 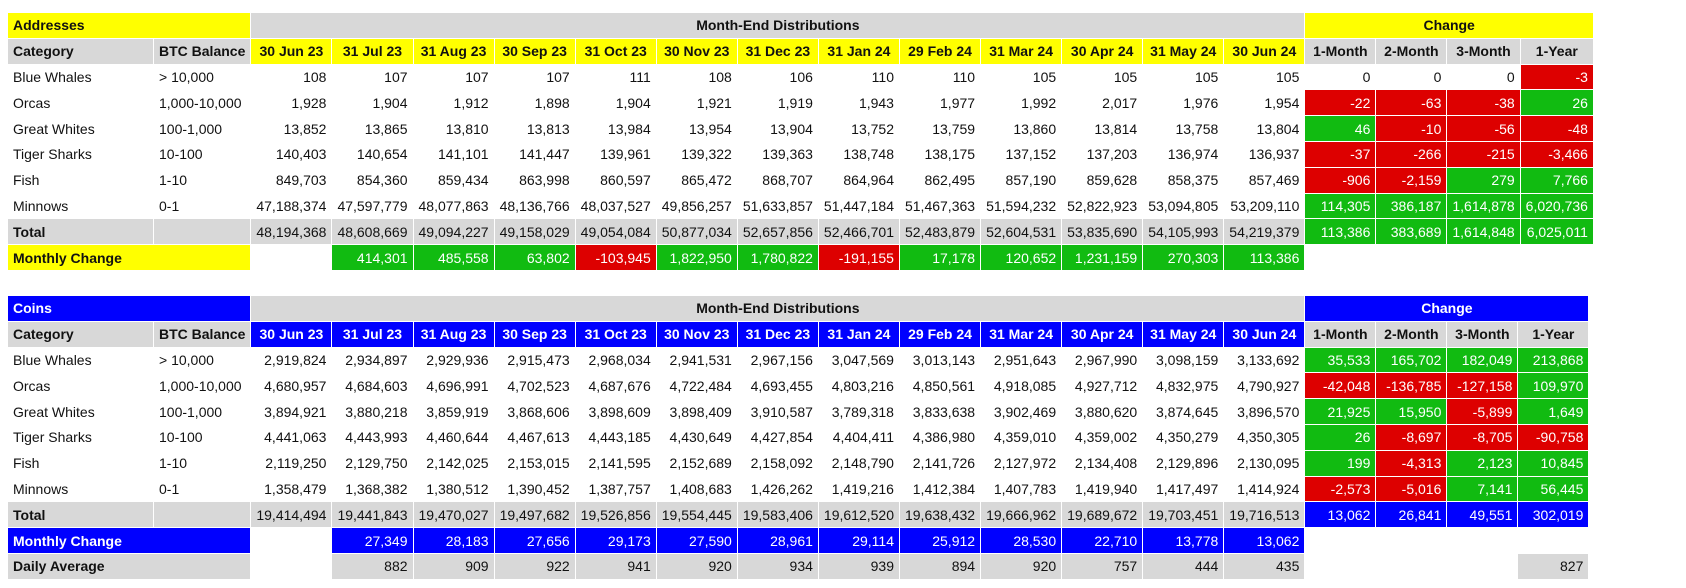 I want to click on daily-average-value: 757, so click(x=1102, y=566).